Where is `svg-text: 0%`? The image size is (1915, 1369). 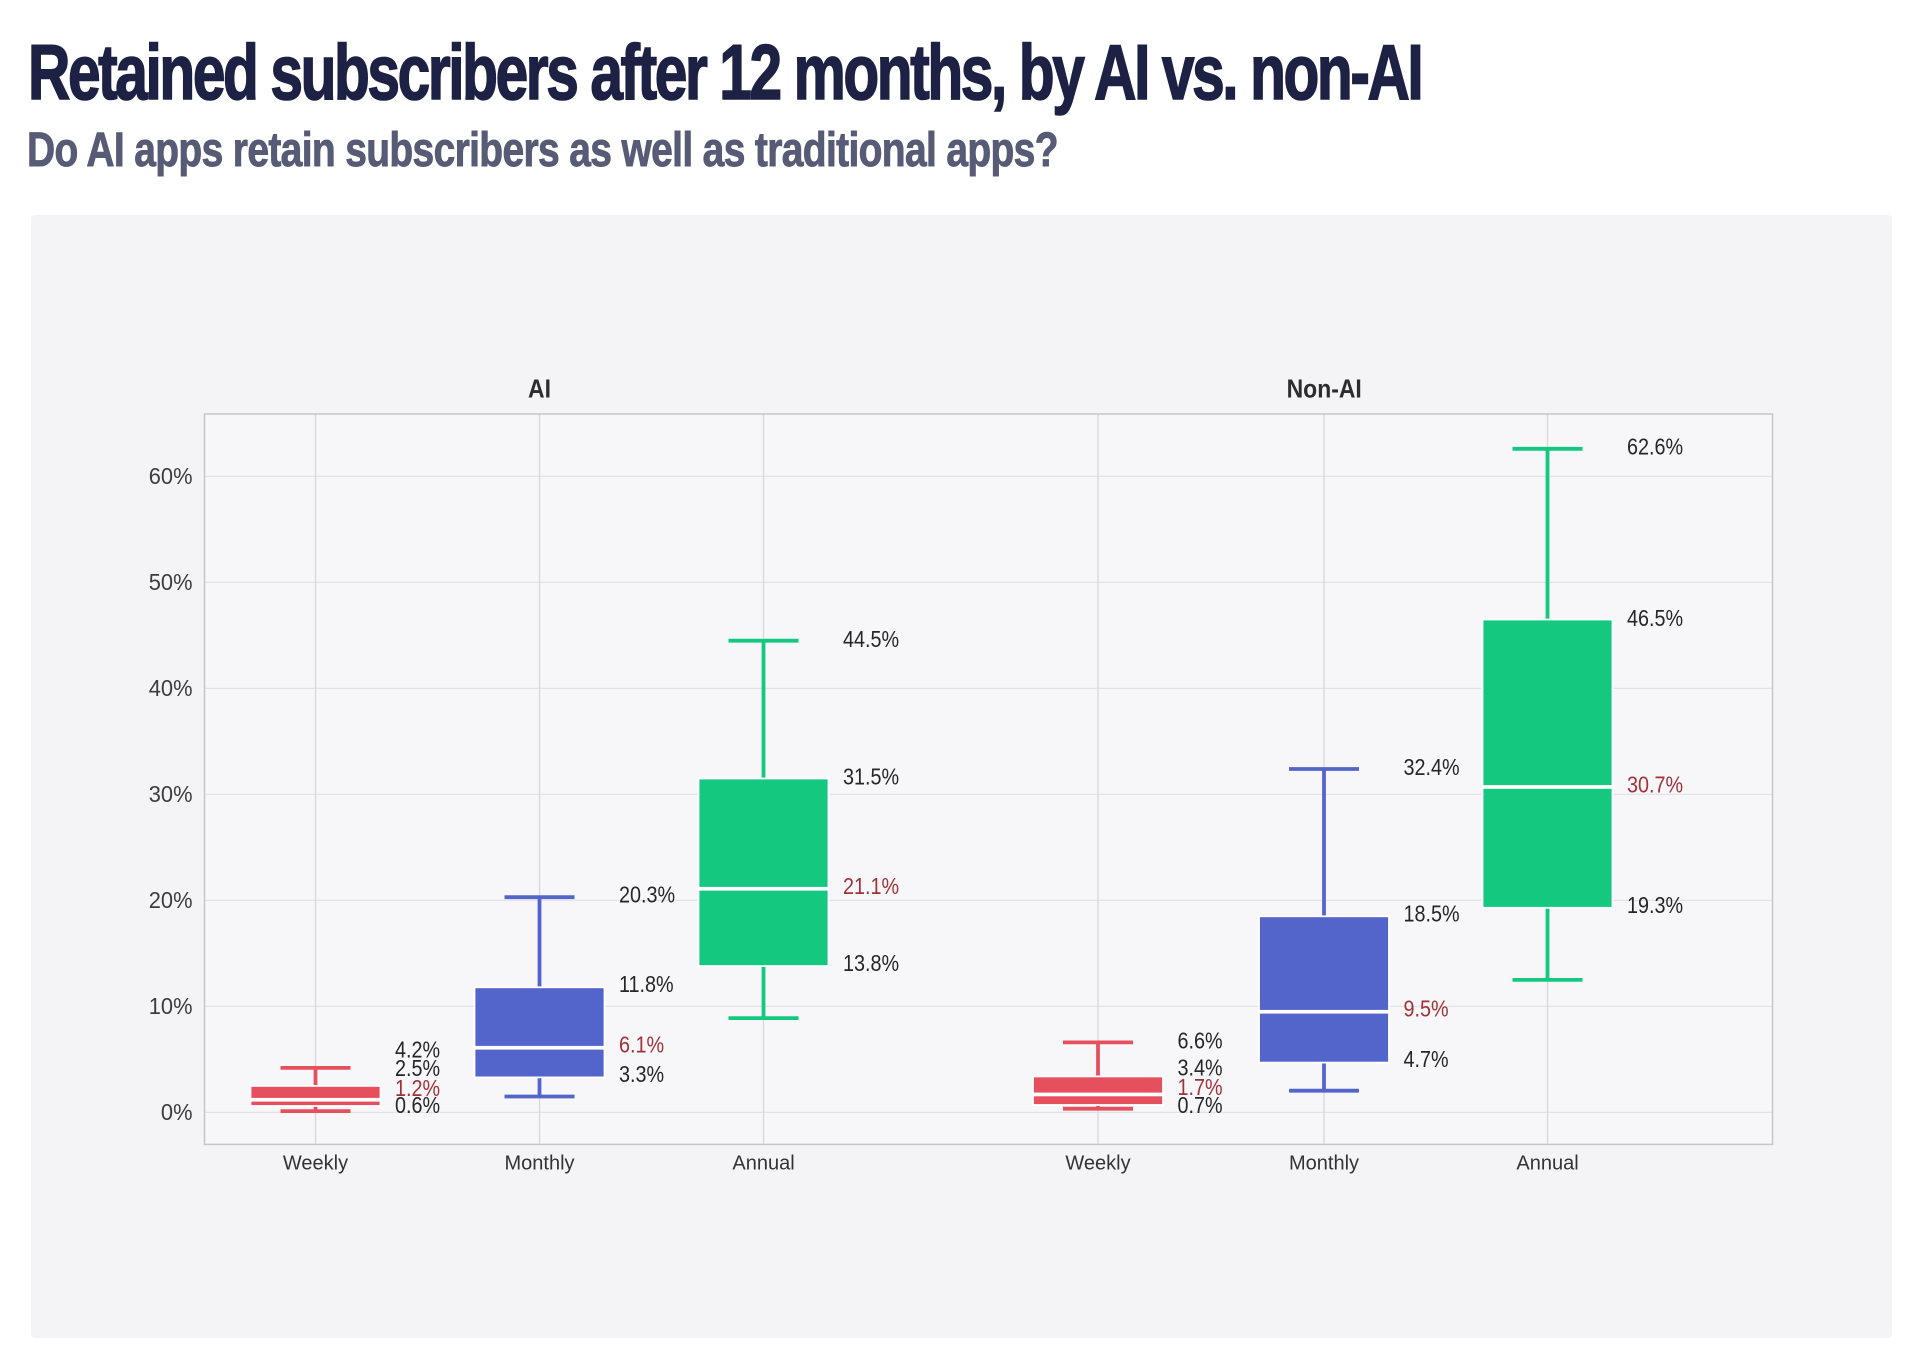
svg-text: 0% is located at coordinates (177, 1113).